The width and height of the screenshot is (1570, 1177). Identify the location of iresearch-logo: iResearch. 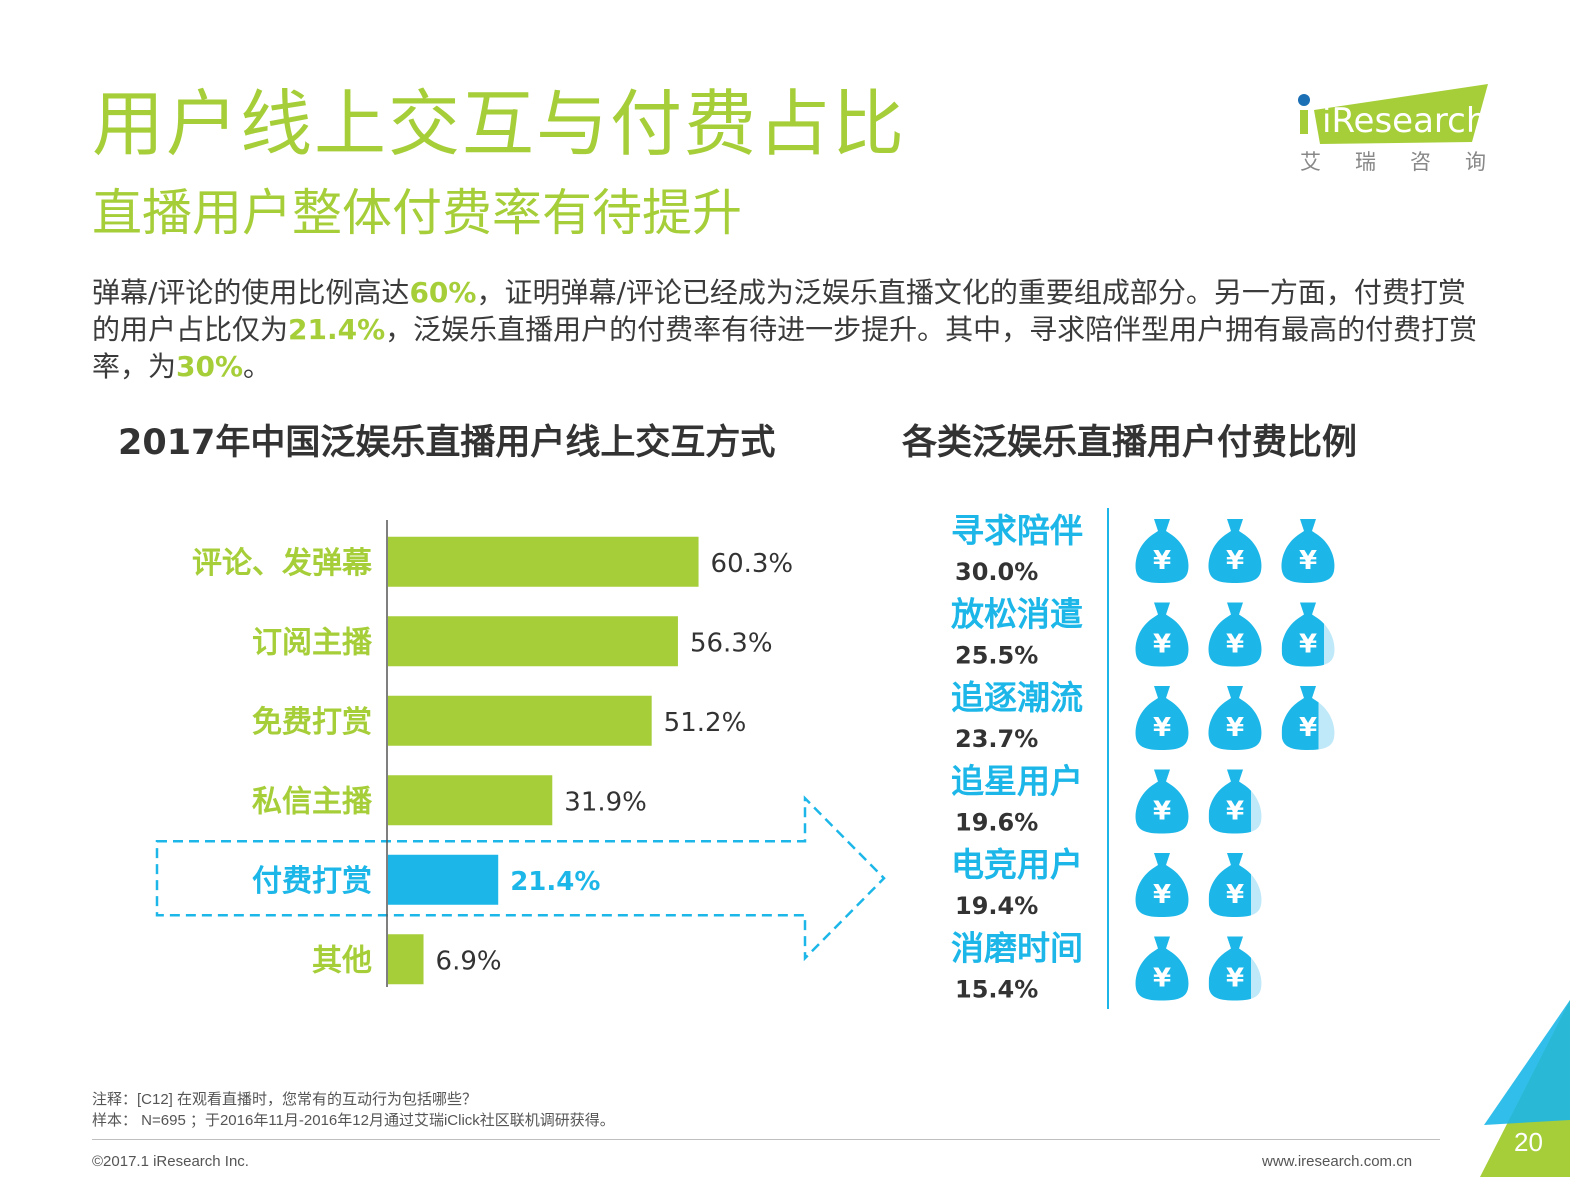
(1397, 135).